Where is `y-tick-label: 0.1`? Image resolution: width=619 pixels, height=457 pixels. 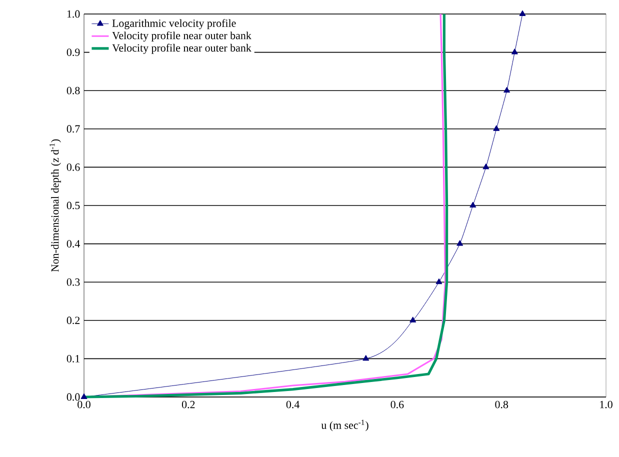 y-tick-label: 0.1 is located at coordinates (73, 358).